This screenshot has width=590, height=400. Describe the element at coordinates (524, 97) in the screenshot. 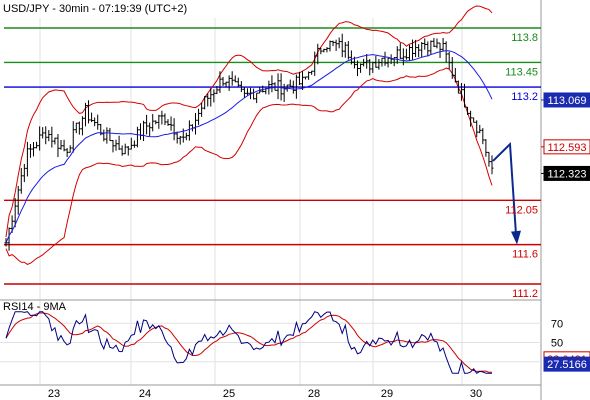

I see `level-label: 113.2` at that location.